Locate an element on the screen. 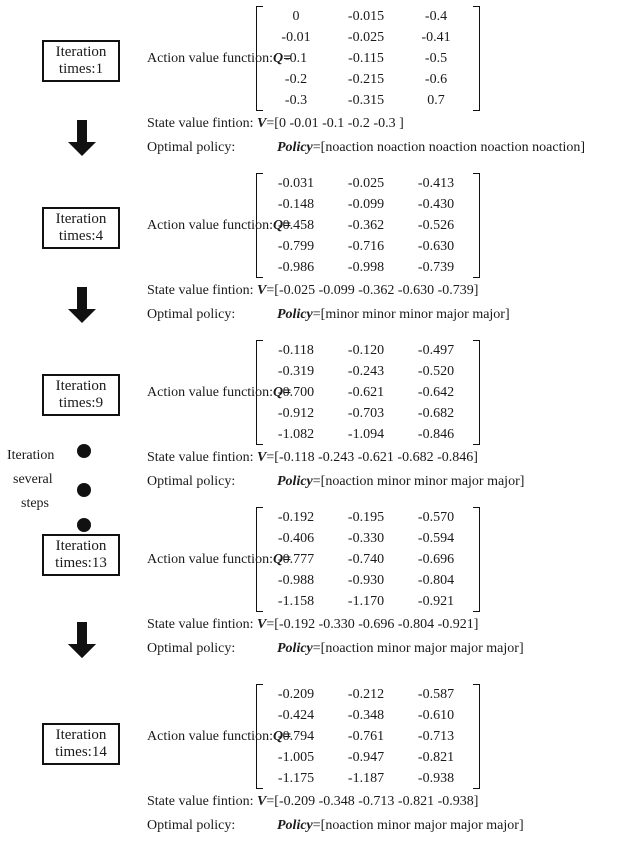 The image size is (627, 853). matrix-cell: -0.799 is located at coordinates (296, 246).